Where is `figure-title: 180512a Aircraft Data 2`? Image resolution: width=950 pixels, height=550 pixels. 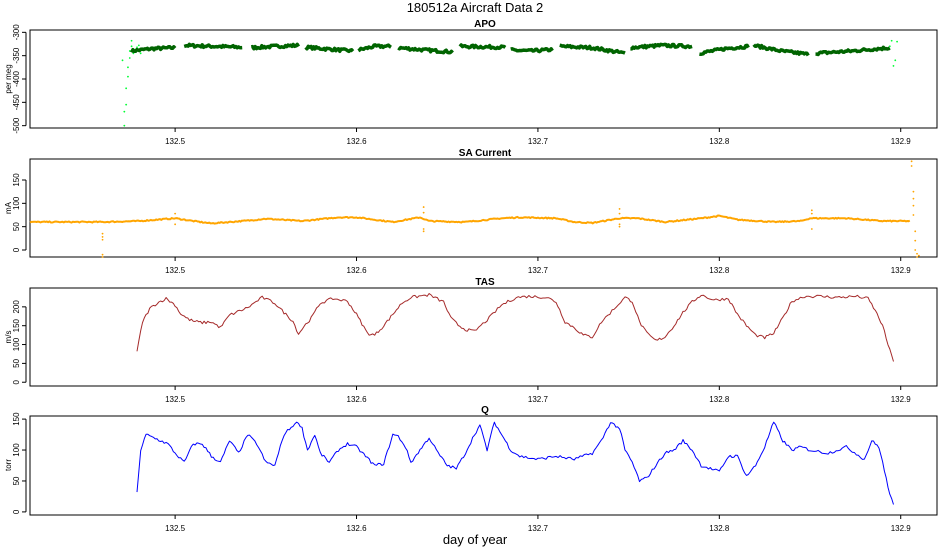
figure-title: 180512a Aircraft Data 2 is located at coordinates (475, 7).